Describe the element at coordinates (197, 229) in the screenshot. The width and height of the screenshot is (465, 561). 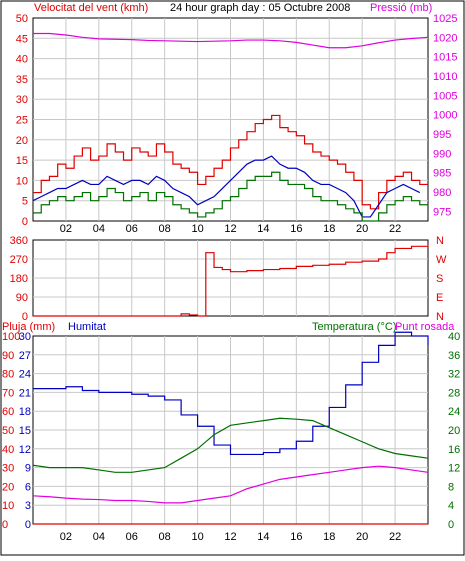
I see `wind-x-tick-label: 10` at that location.